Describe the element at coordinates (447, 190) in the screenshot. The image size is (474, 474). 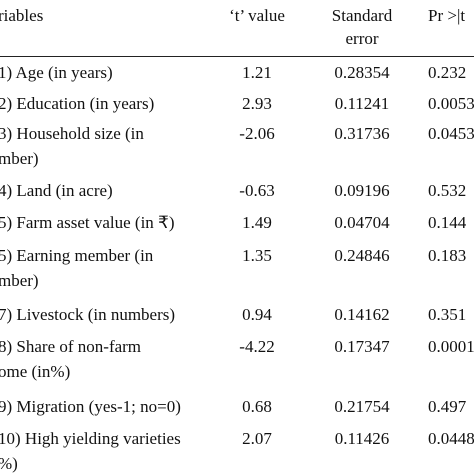
I see `p-value-cell: 0.532` at that location.